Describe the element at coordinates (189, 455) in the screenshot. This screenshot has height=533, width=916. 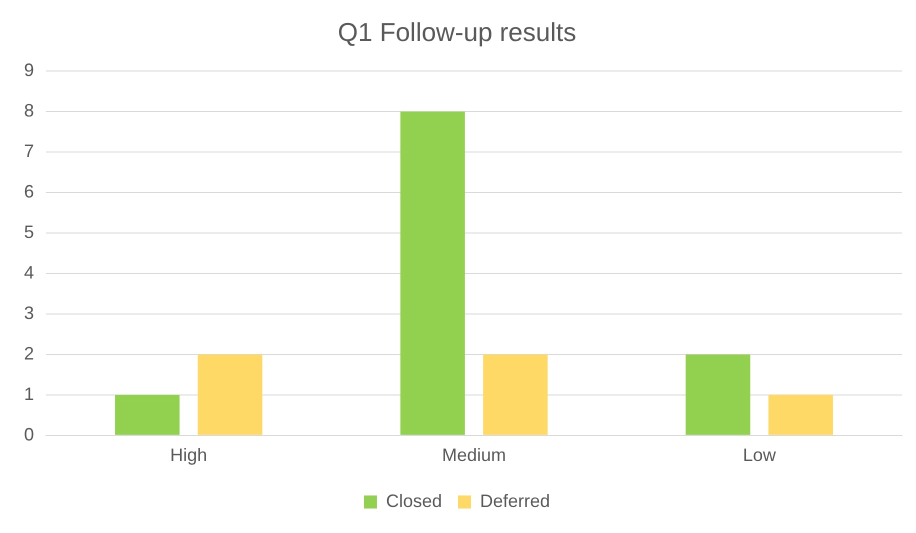
I see `x-tick-label: High` at that location.